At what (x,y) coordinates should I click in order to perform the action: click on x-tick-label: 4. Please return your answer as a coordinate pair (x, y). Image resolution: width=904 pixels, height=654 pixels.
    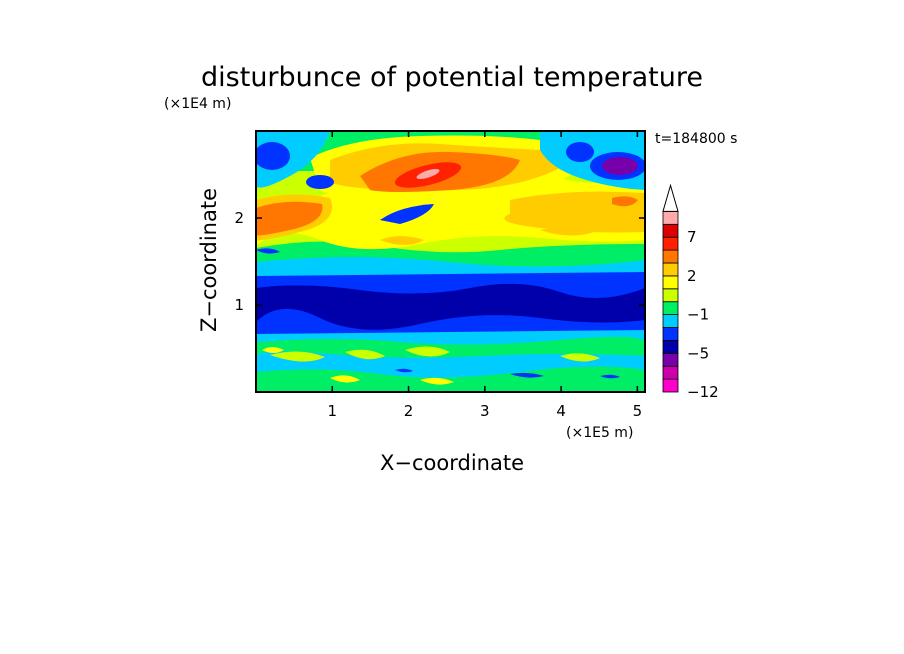
    Looking at the image, I should click on (561, 411).